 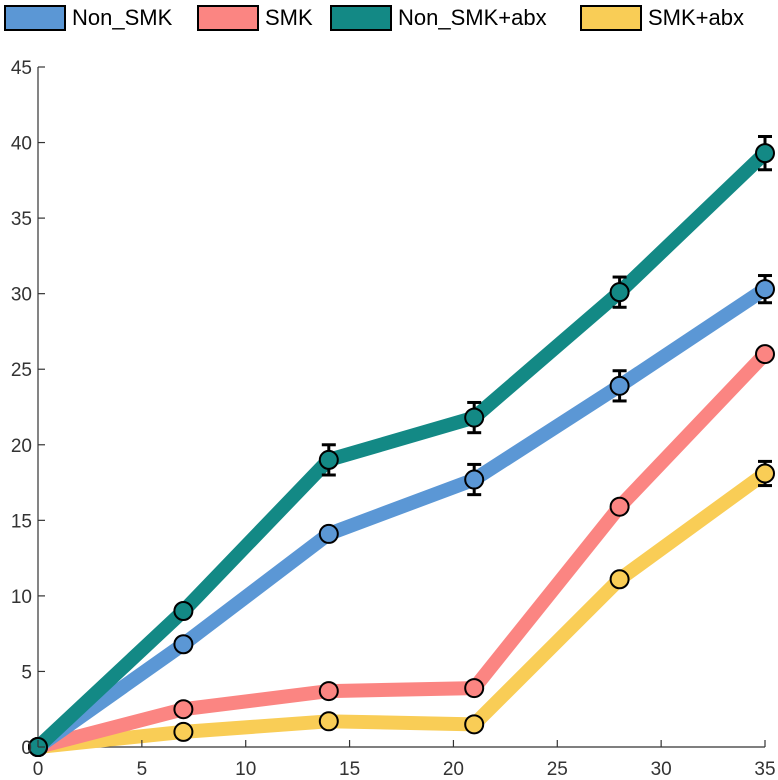 I want to click on legend-swatch-non-smk, so click(x=35, y=18).